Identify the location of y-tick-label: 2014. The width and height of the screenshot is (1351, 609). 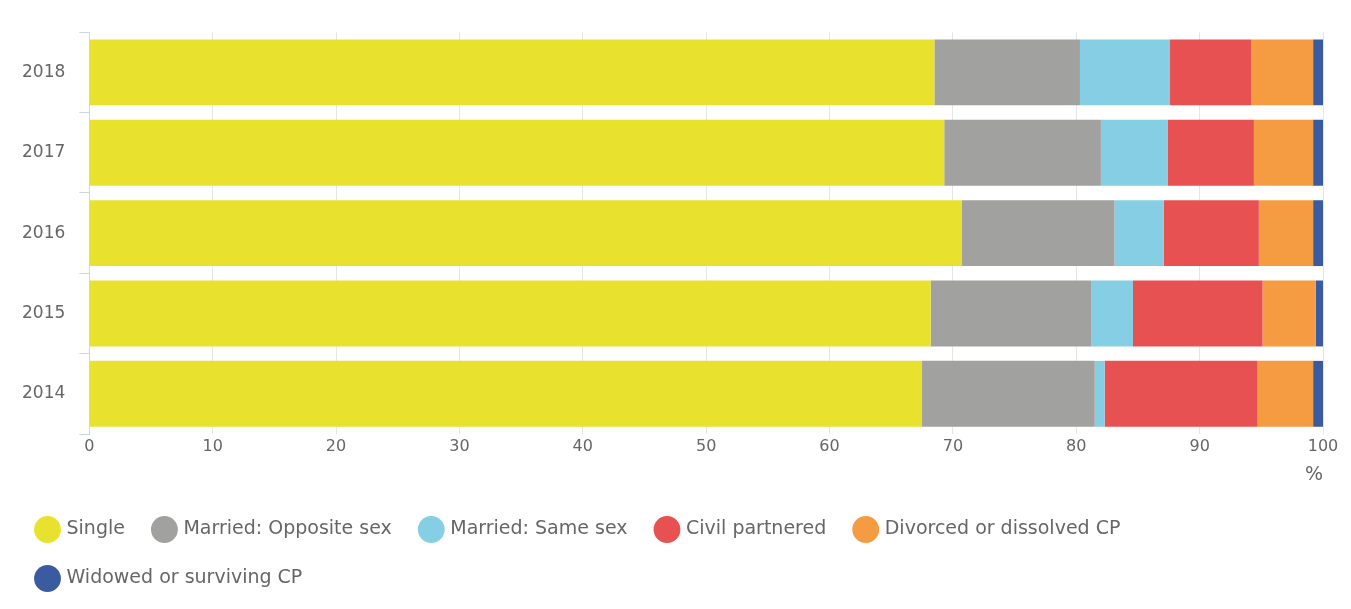
(44, 392).